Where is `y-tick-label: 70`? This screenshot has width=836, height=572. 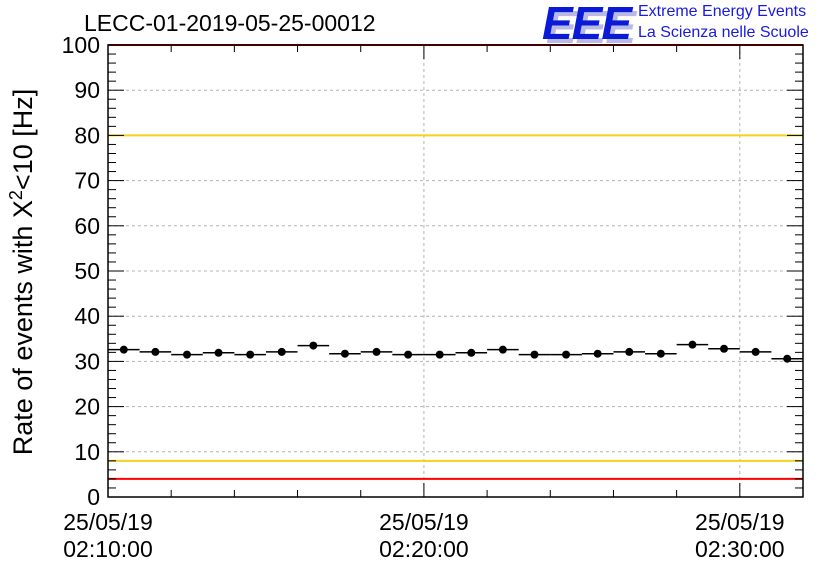 y-tick-label: 70 is located at coordinates (87, 181).